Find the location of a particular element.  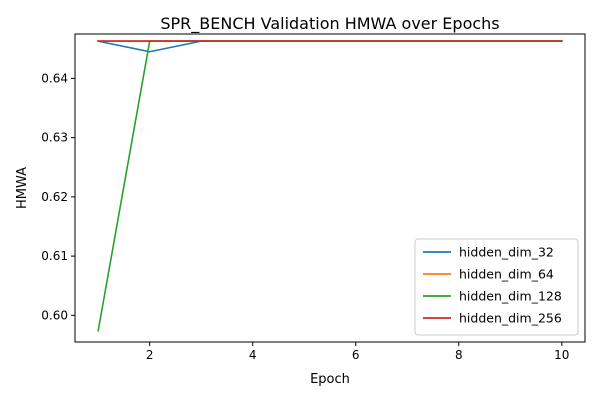

x-axis: 2 4 6 8 10 is located at coordinates (357, 352).